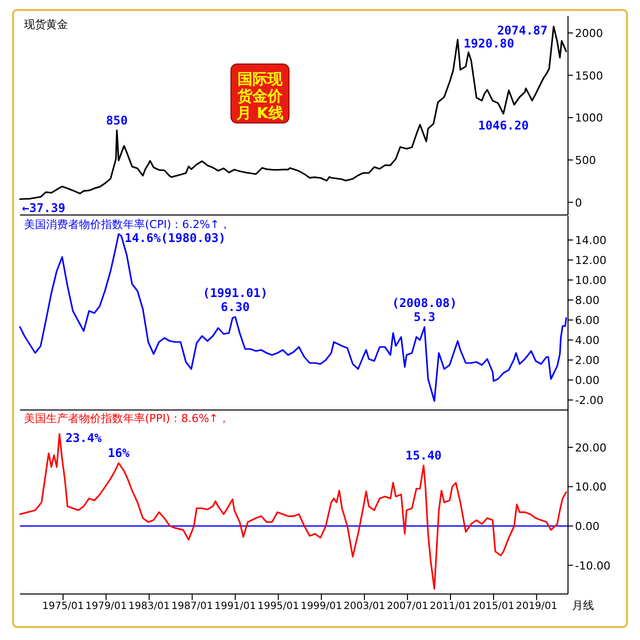 The width and height of the screenshot is (640, 640). I want to click on y-tick-label: -10.00, so click(592, 565).